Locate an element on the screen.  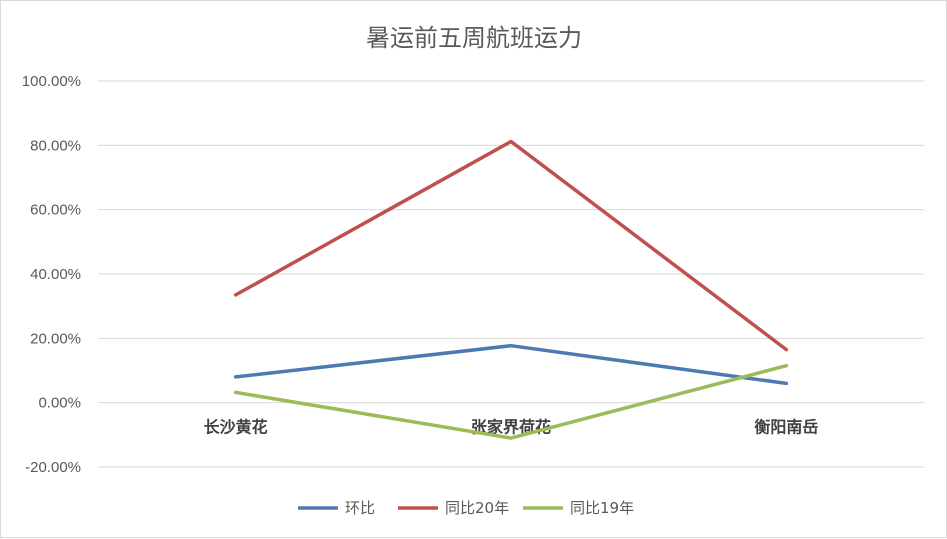
x-tick-label: 长沙黄花 is located at coordinates (236, 427).